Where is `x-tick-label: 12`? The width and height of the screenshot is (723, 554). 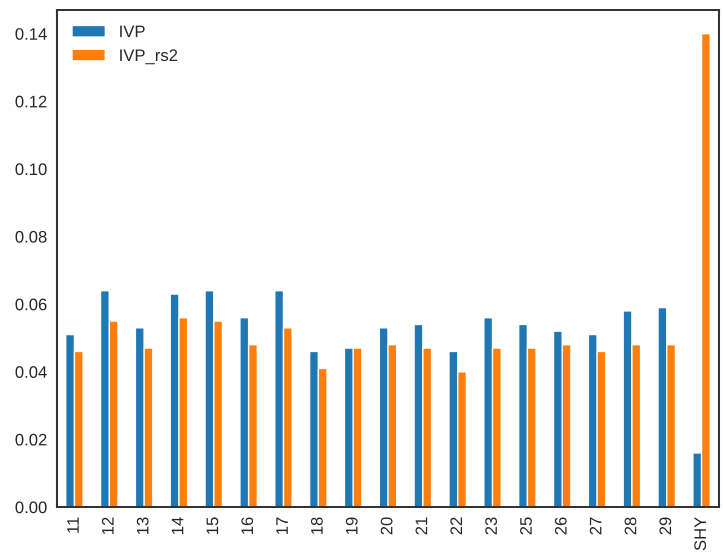
x-tick-label: 12 is located at coordinates (108, 526).